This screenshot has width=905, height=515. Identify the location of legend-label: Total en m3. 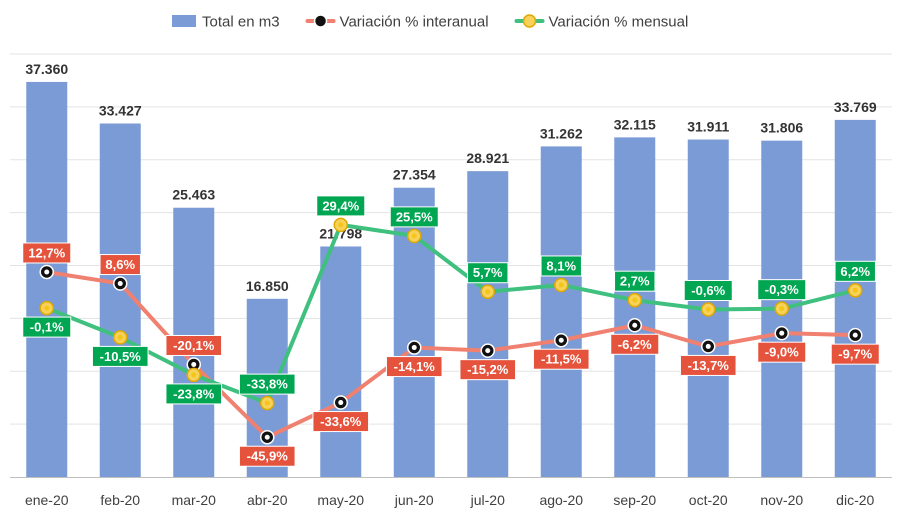
(241, 22).